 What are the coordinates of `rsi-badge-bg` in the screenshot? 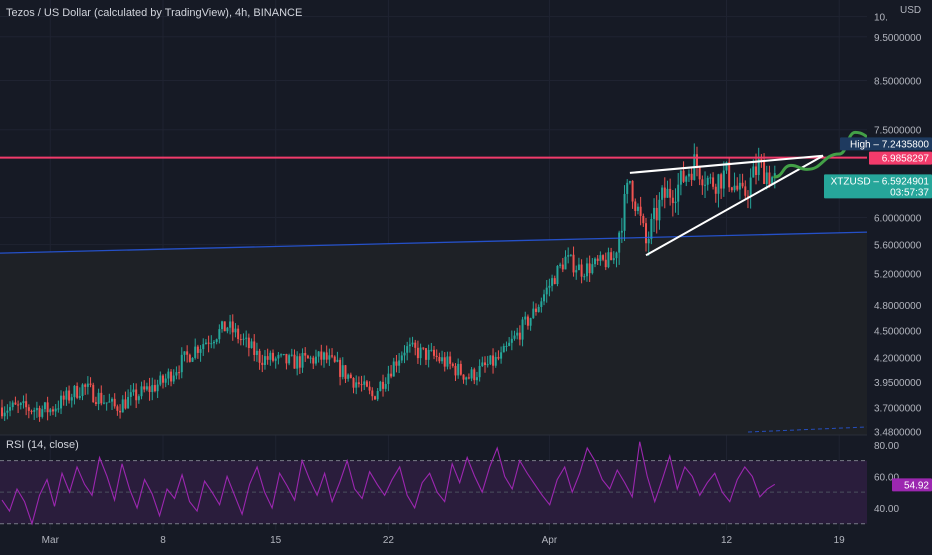 It's located at (912, 485).